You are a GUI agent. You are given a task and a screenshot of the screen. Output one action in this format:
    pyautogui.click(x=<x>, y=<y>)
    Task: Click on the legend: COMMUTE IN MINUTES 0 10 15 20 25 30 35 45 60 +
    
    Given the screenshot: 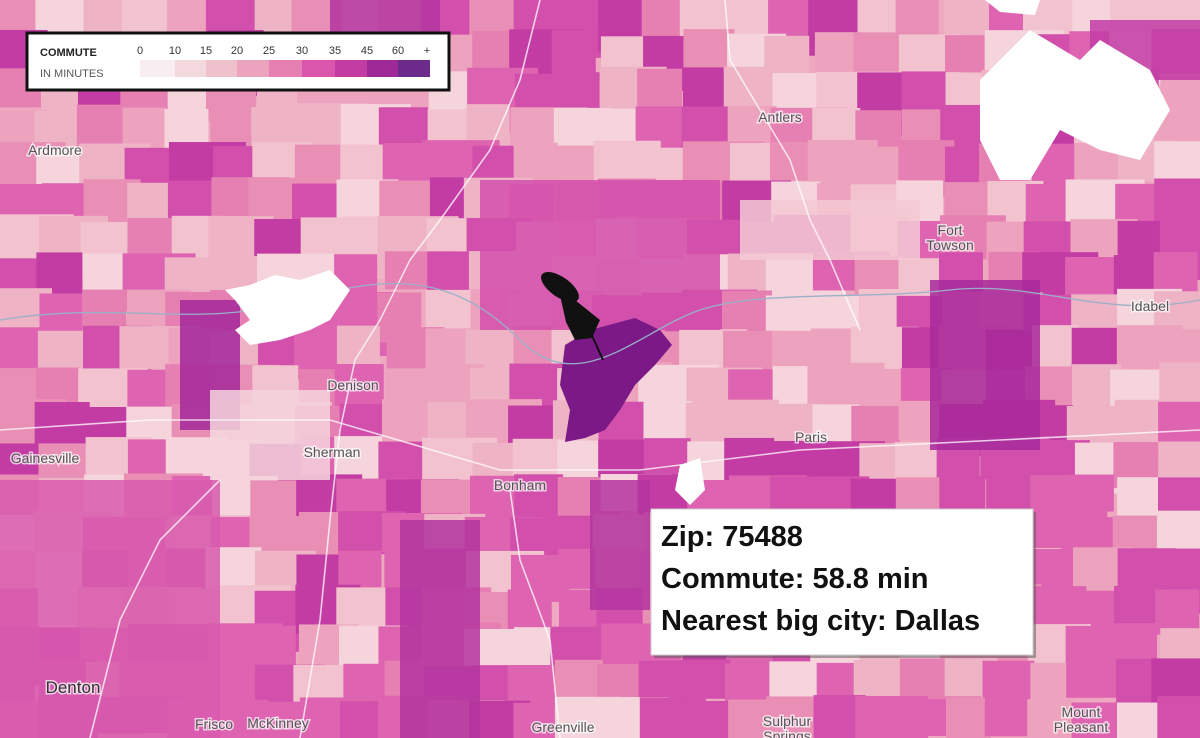 What is the action you would take?
    pyautogui.click(x=238, y=61)
    